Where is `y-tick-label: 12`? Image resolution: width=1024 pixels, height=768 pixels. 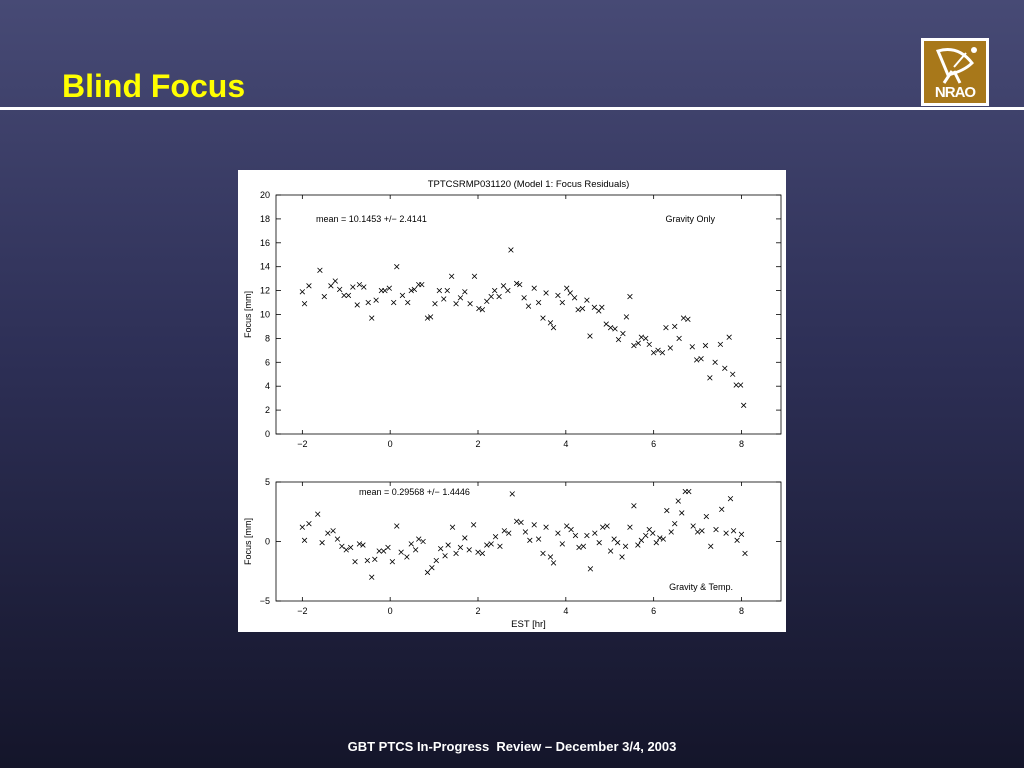 y-tick-label: 12 is located at coordinates (265, 291).